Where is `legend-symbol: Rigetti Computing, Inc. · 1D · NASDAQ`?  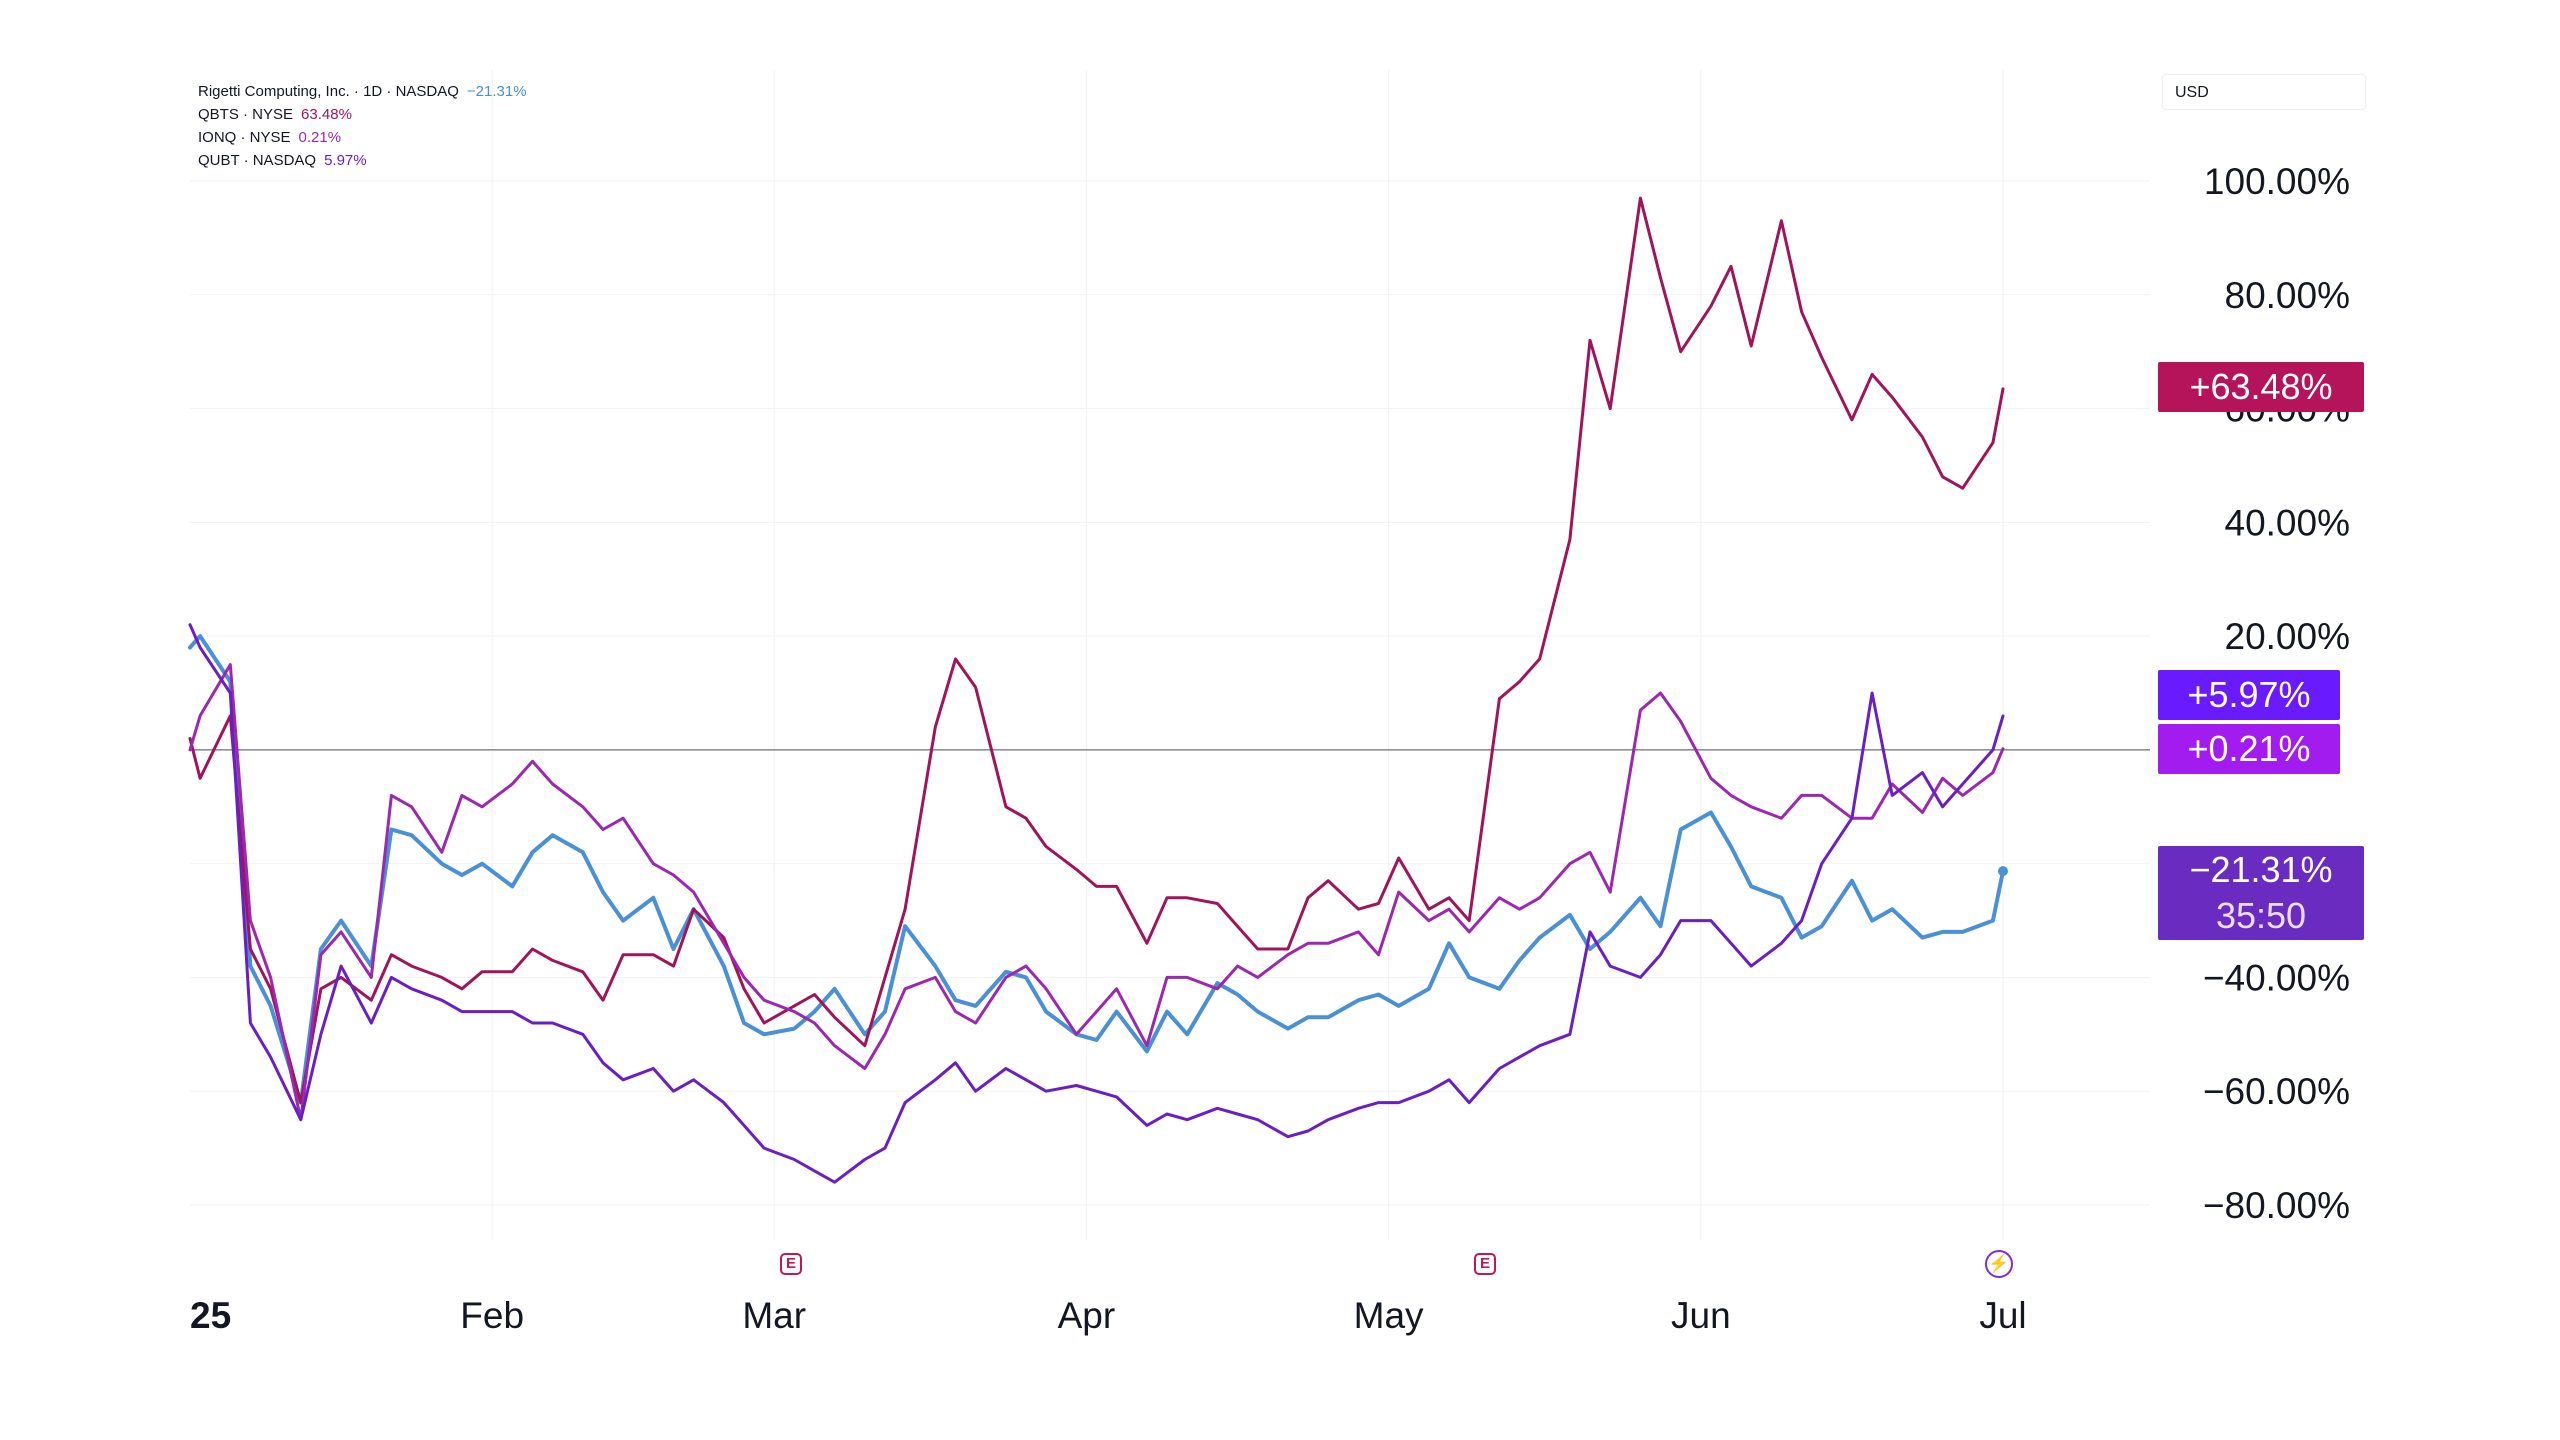
legend-symbol: Rigetti Computing, Inc. · 1D · NASDAQ is located at coordinates (328, 91).